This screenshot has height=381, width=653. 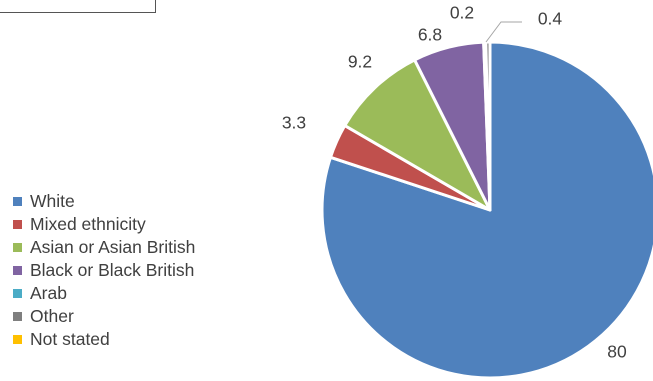 I want to click on legend-label-other: Other, so click(x=52, y=316).